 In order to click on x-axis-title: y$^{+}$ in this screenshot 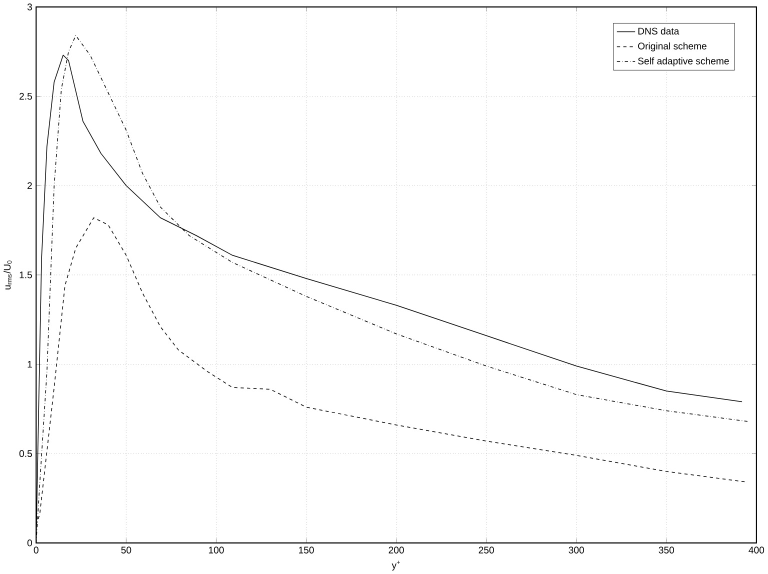, I will do `click(396, 565)`.